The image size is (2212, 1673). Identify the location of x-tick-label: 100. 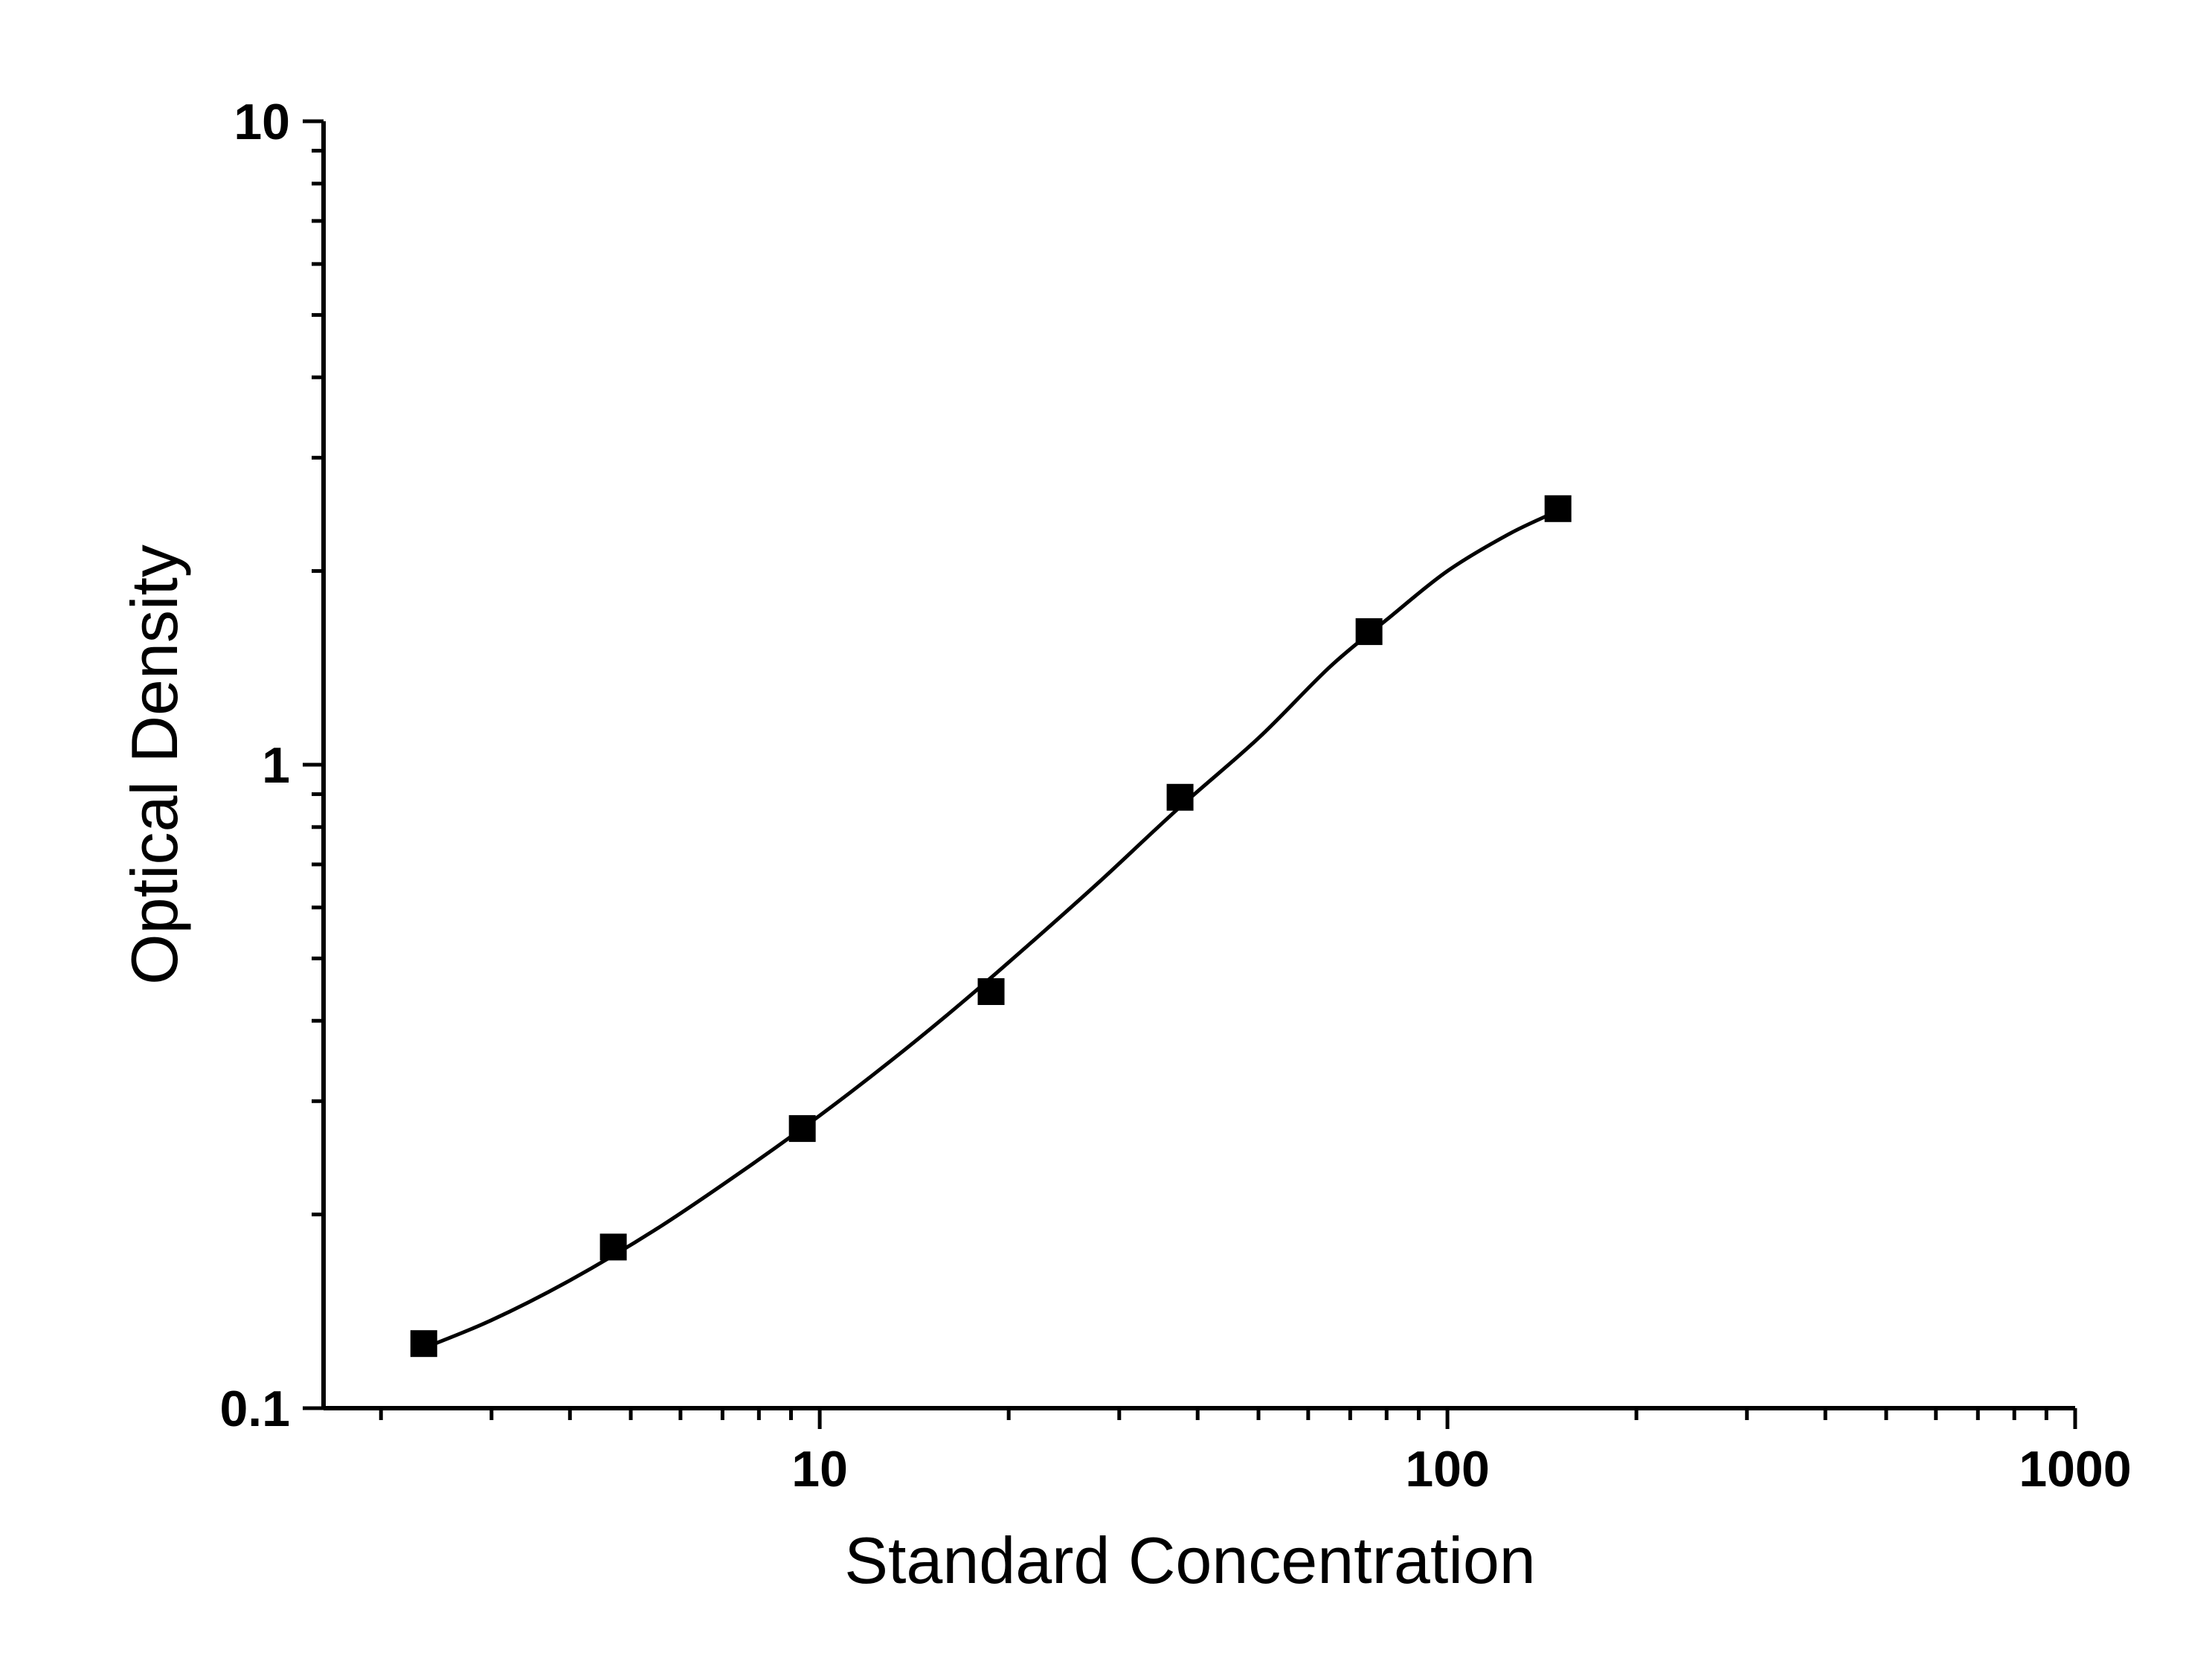
(1447, 1469).